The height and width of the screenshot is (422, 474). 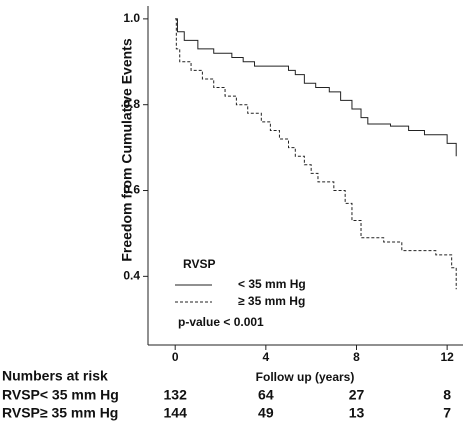 I want to click on legend-title: RVSP, so click(x=199, y=264).